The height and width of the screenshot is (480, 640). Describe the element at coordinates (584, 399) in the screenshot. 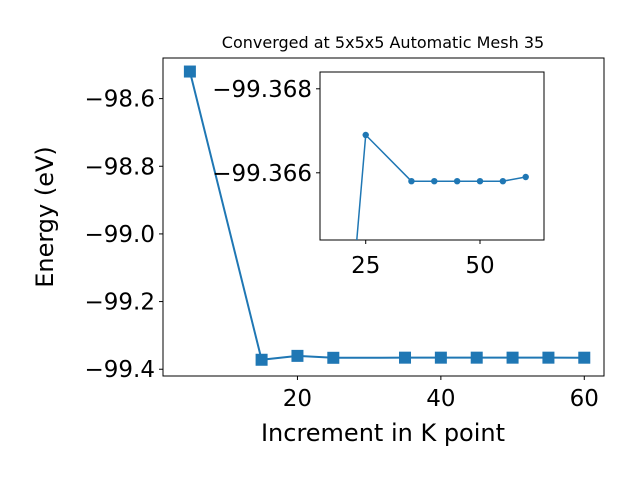

I see `main-x-tick-label: 60` at that location.